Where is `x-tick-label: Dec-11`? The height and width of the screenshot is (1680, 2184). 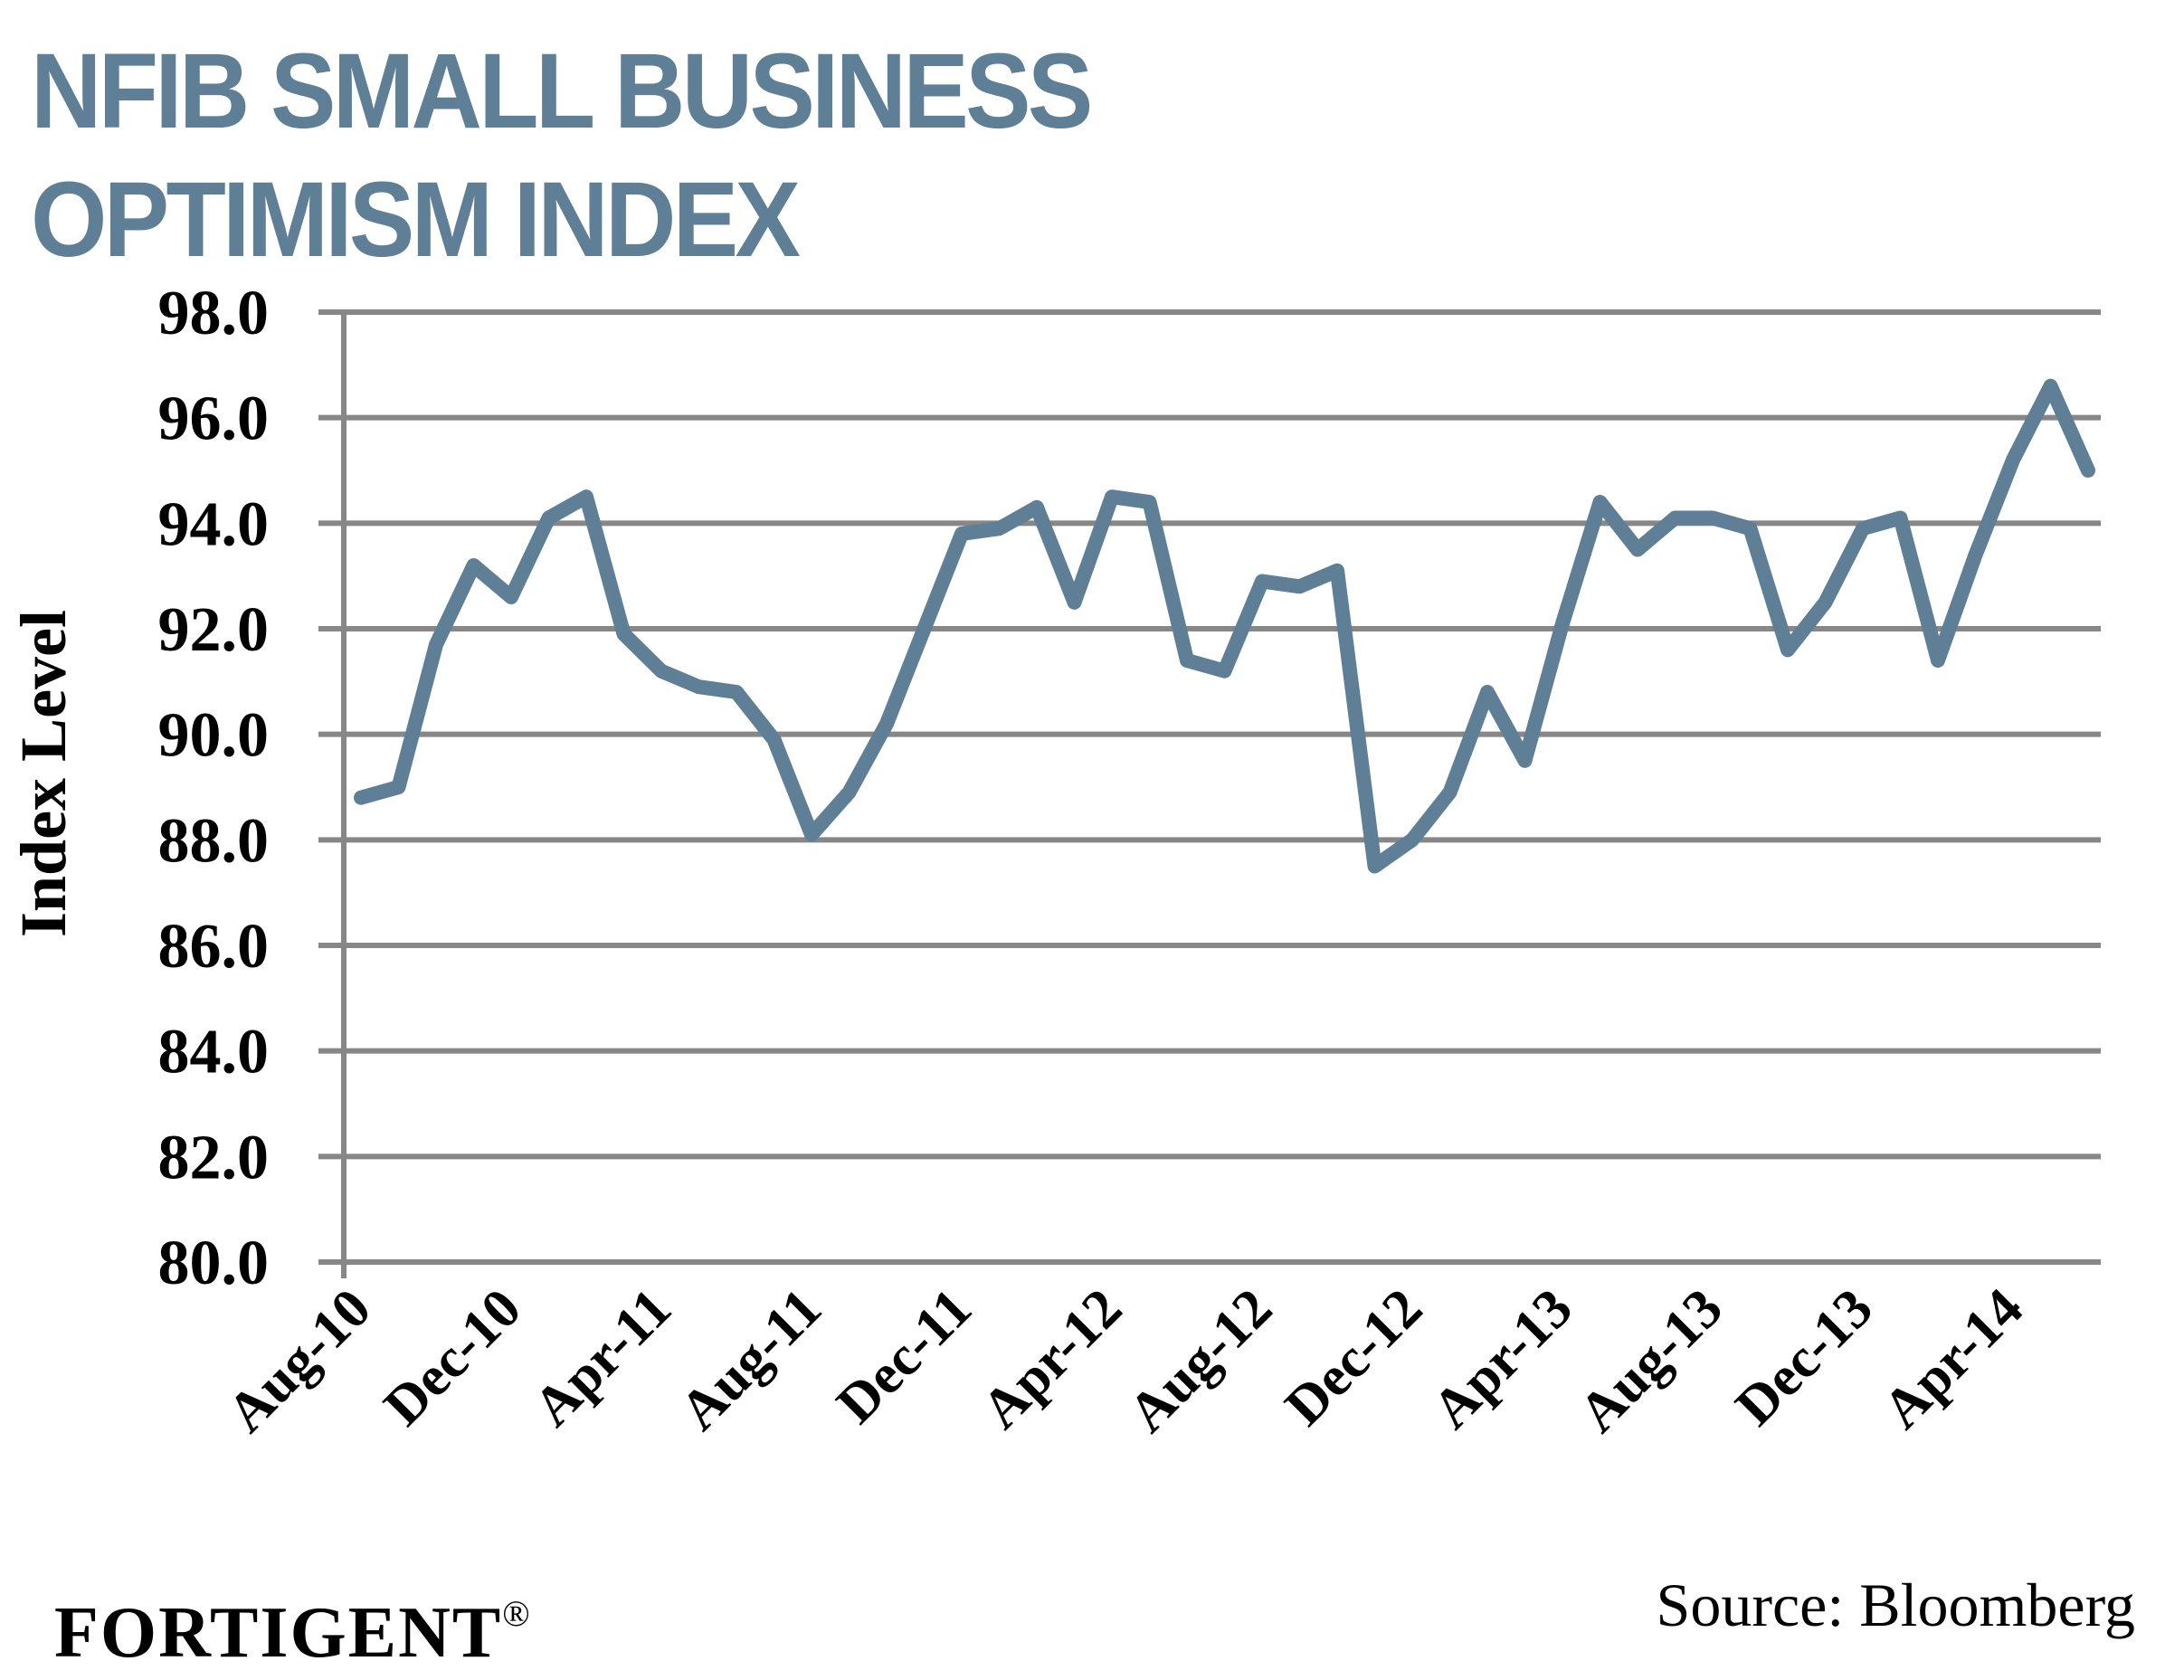 x-tick-label: Dec-11 is located at coordinates (904, 1356).